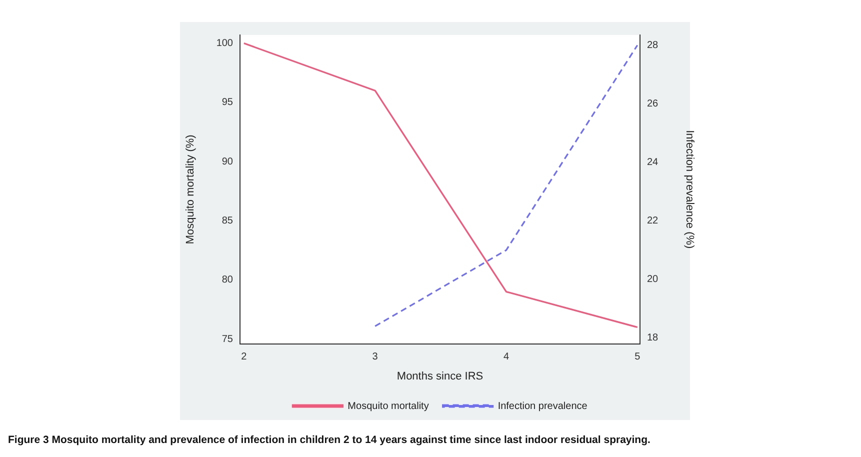  I want to click on x-tick-label: 4, so click(506, 357).